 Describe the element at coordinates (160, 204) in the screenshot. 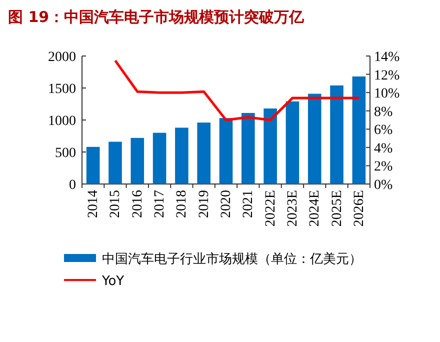

I see `x-tick-label: 2017` at that location.